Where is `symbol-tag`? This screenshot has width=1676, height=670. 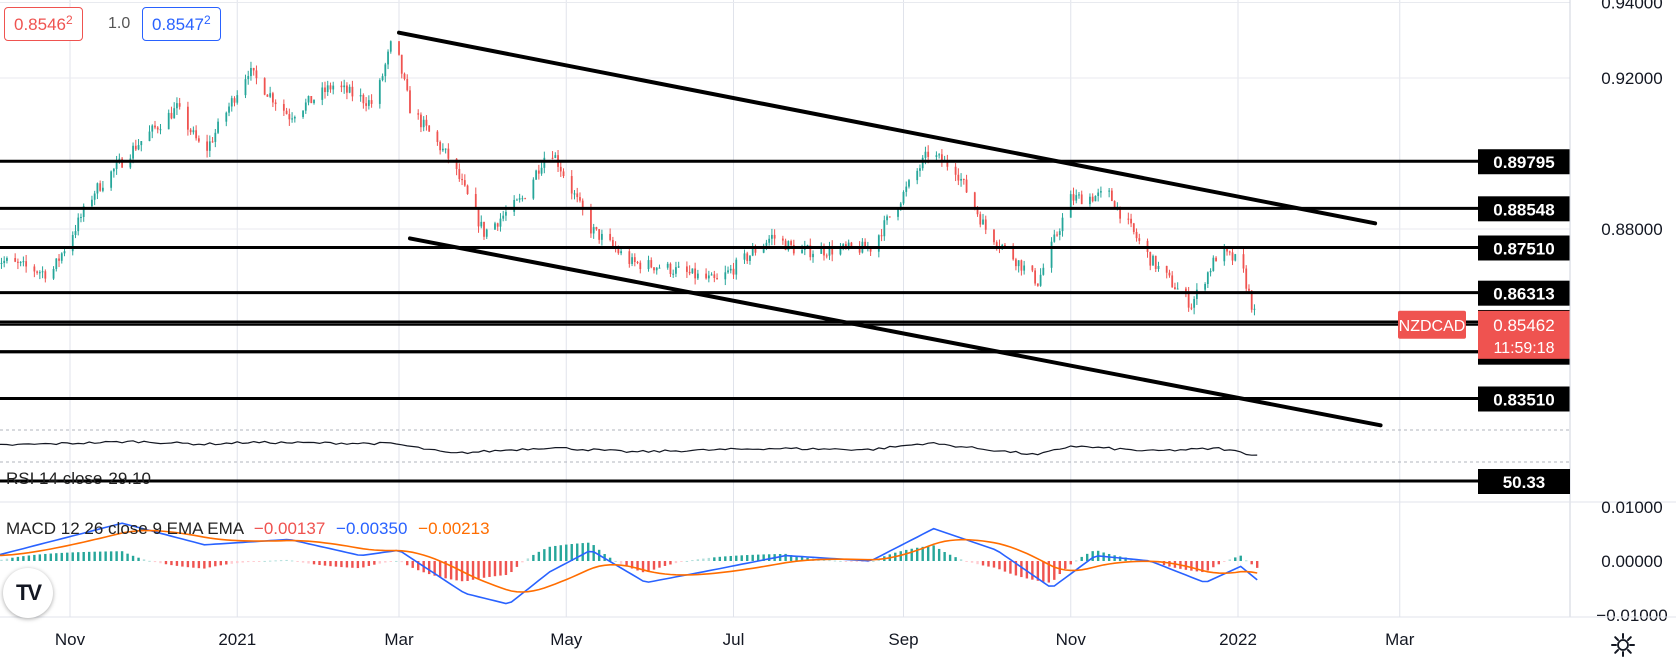 symbol-tag is located at coordinates (1432, 324).